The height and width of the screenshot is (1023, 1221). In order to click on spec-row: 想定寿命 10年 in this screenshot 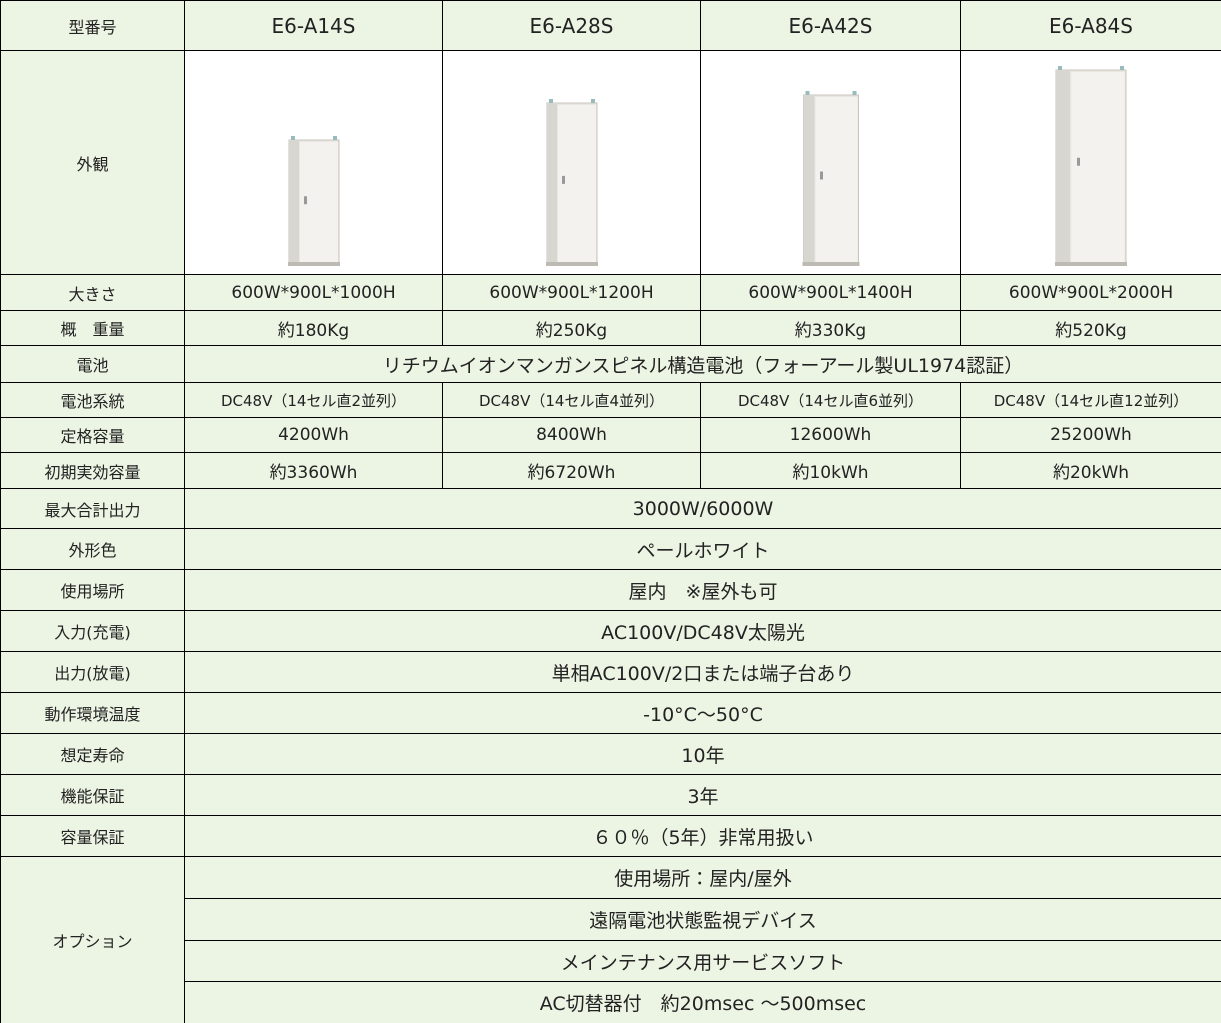, I will do `click(610, 754)`.